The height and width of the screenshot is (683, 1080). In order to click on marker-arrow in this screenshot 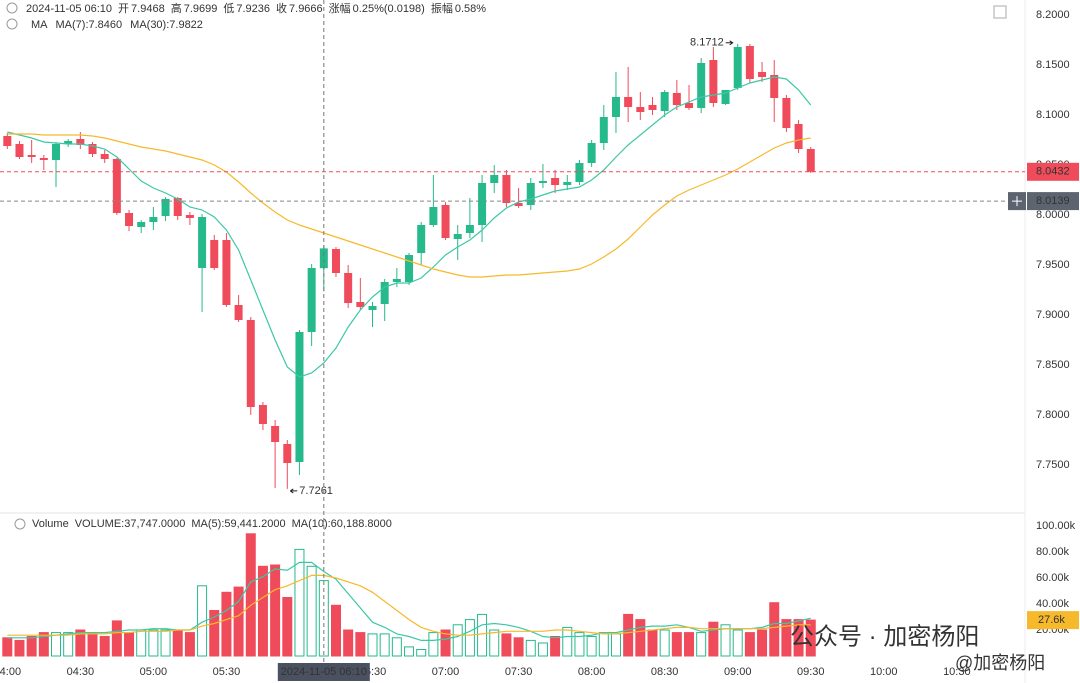, I will do `click(294, 491)`.